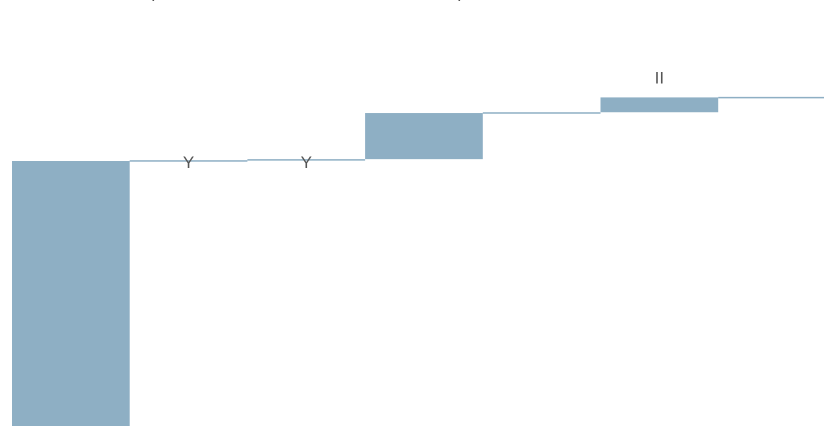  What do you see at coordinates (459, 2) in the screenshot?
I see `annotation-label-5: Y` at bounding box center [459, 2].